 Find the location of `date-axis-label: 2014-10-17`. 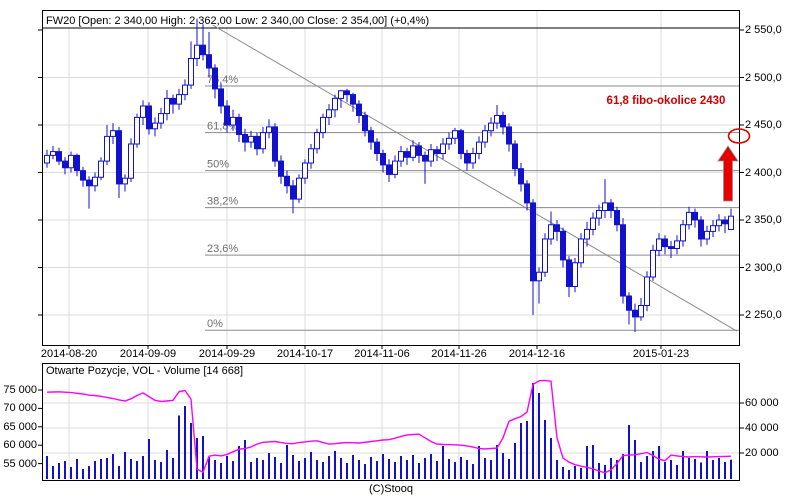

date-axis-label: 2014-10-17 is located at coordinates (305, 354).